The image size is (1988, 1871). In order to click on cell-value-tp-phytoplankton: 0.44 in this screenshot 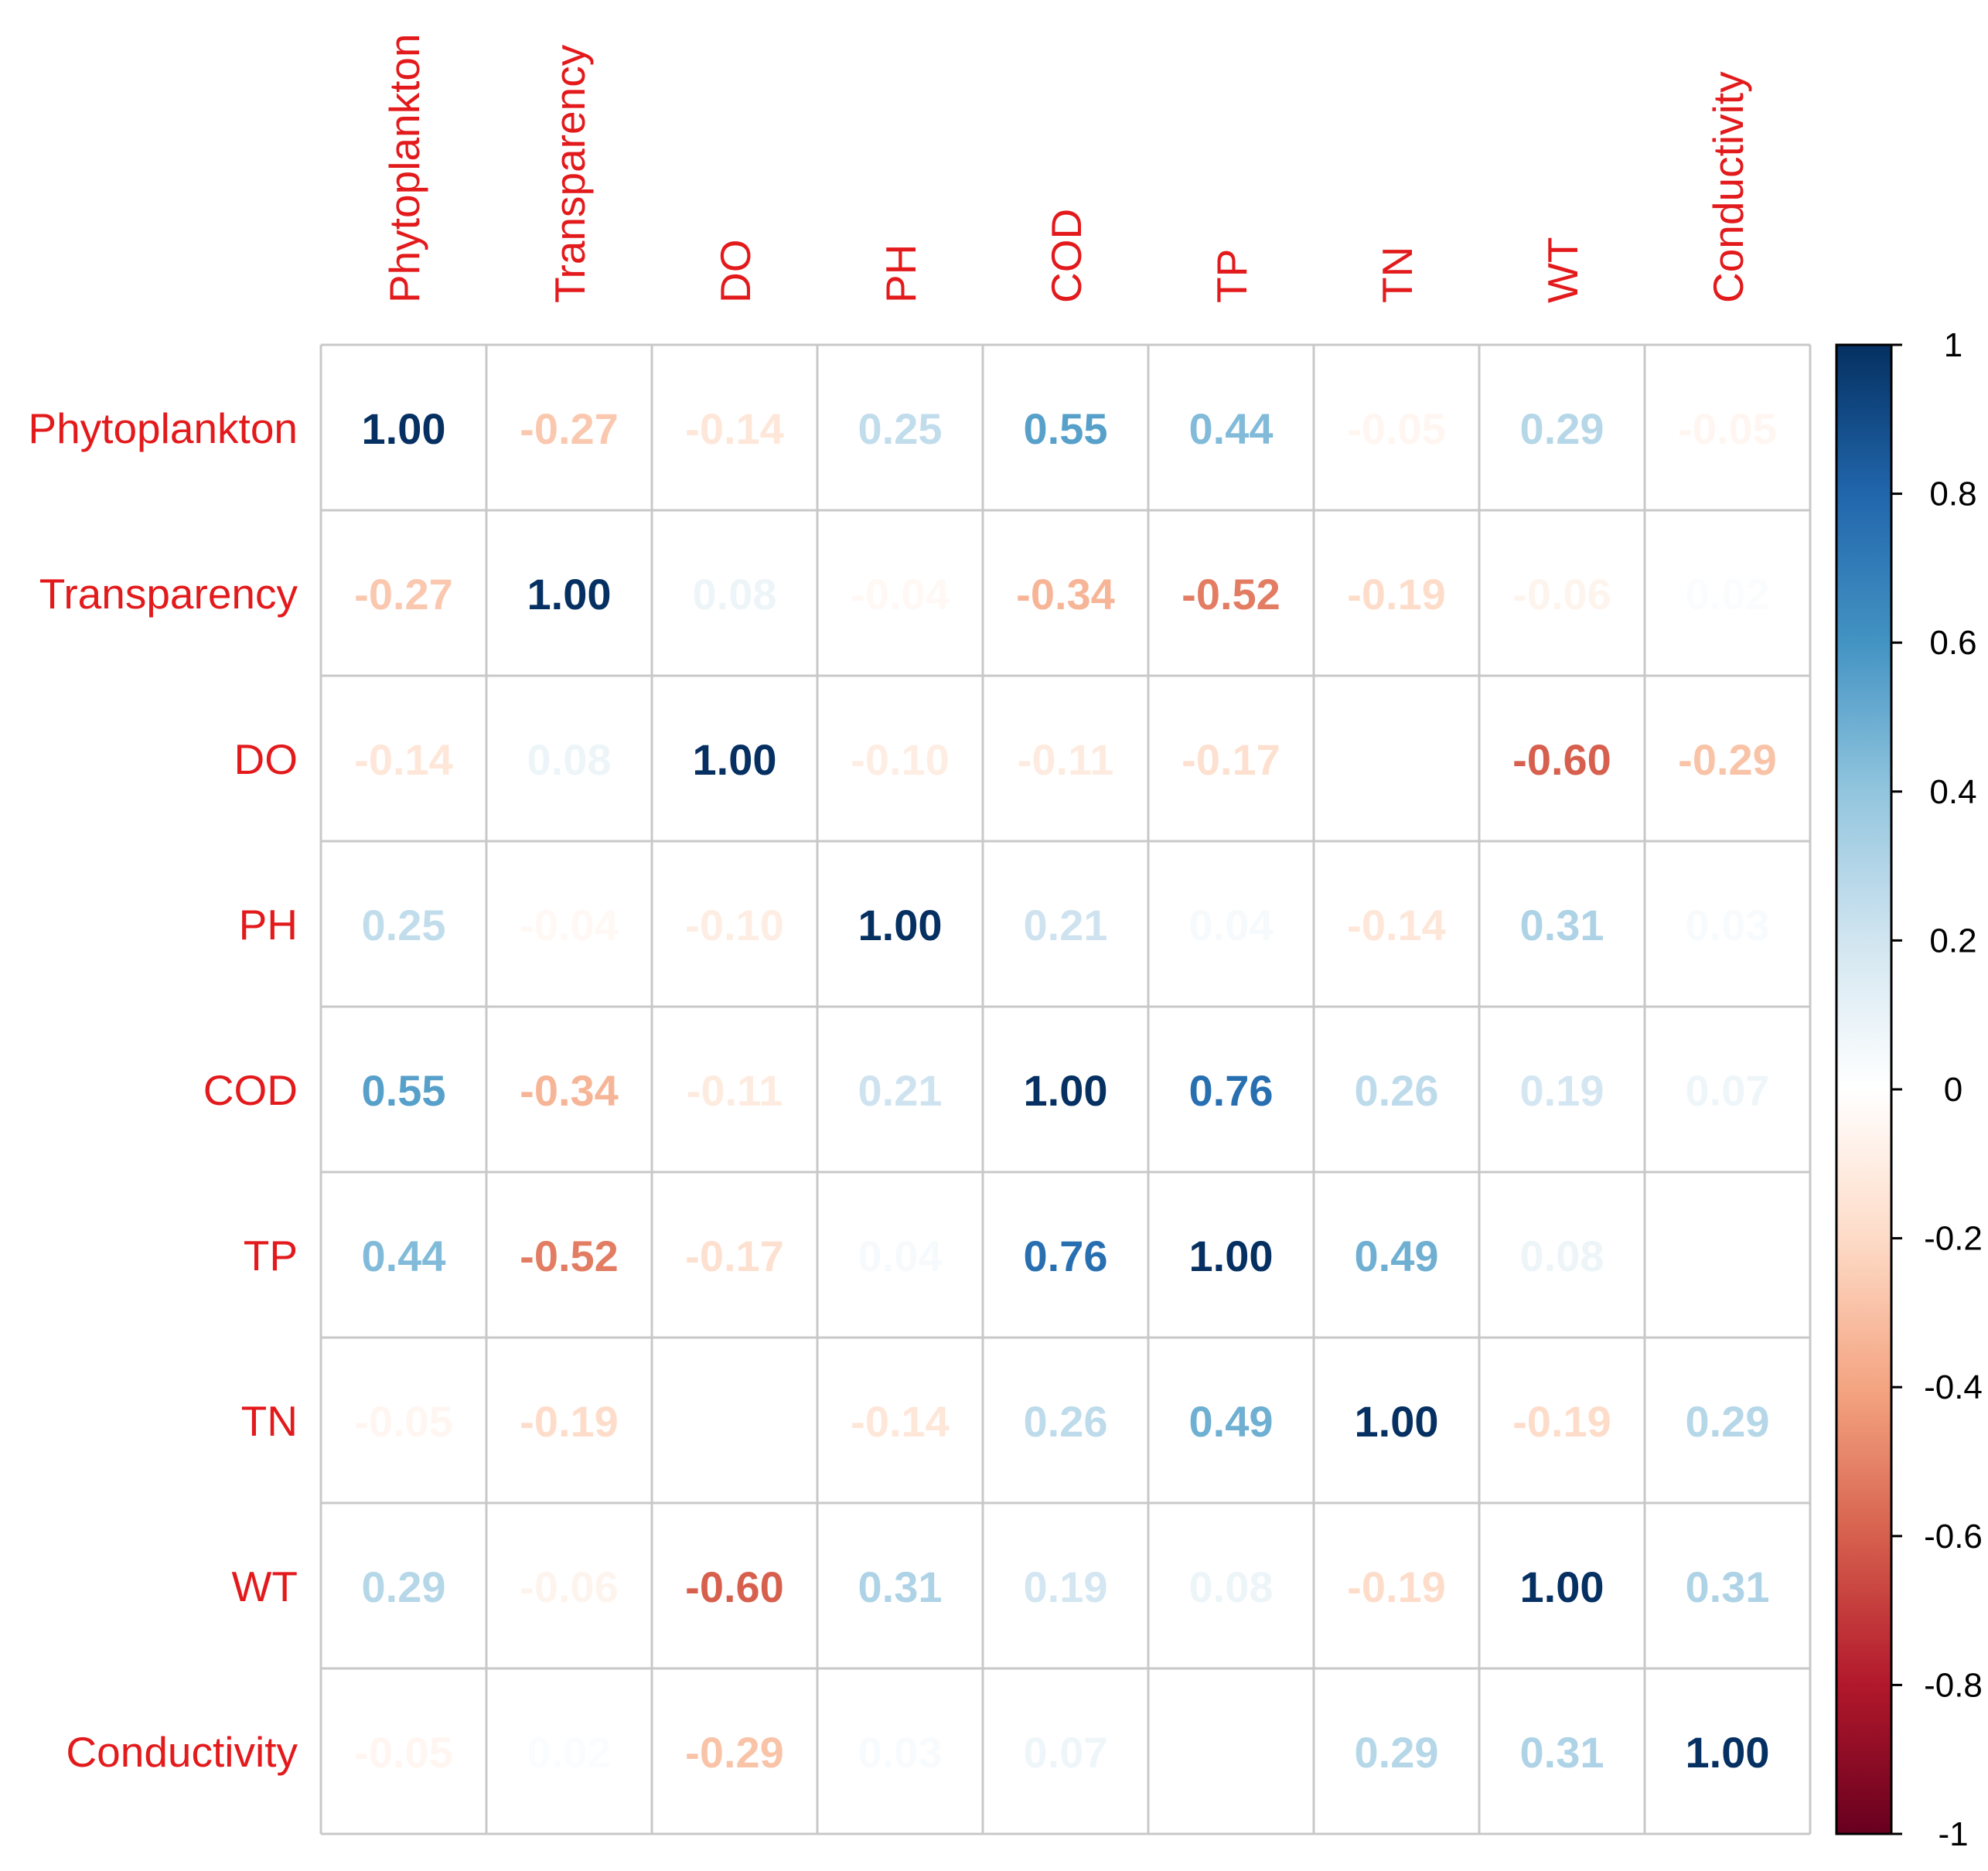, I will do `click(404, 1256)`.